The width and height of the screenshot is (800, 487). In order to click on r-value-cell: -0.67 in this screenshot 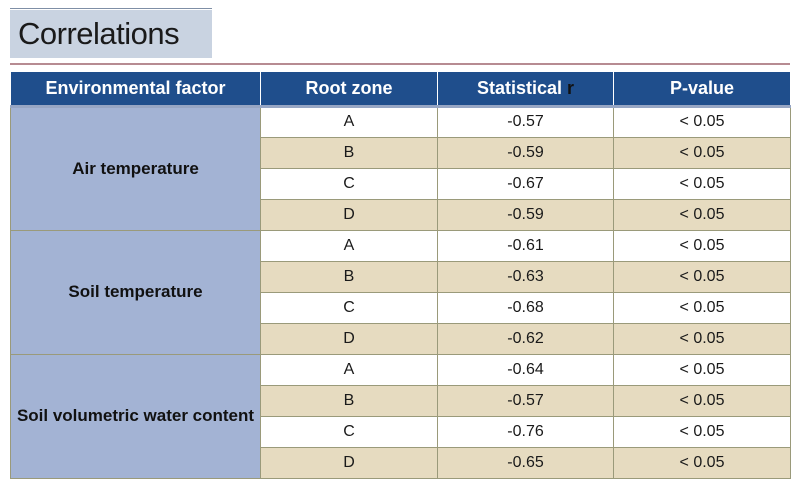, I will do `click(525, 183)`.